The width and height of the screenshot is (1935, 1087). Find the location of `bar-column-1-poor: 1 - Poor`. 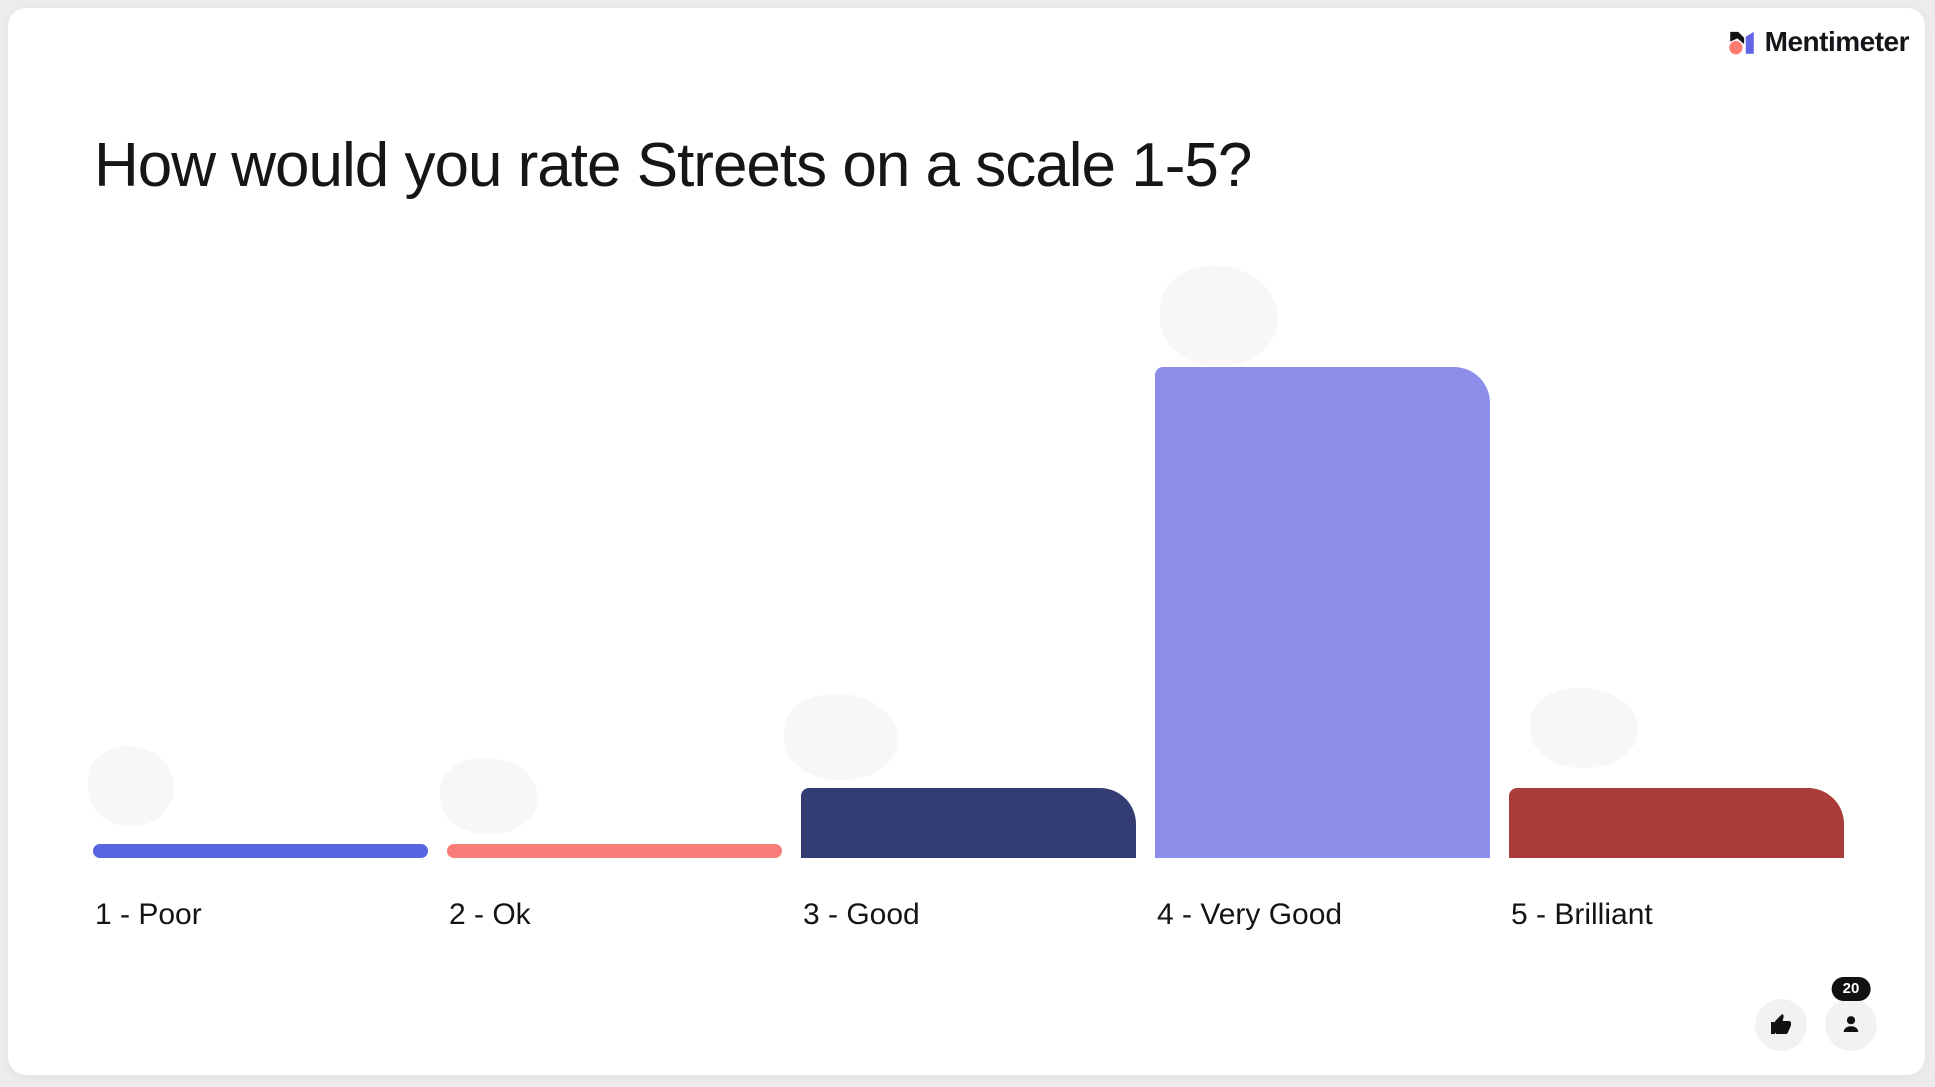

bar-column-1-poor: 1 - Poor is located at coordinates (260, 634).